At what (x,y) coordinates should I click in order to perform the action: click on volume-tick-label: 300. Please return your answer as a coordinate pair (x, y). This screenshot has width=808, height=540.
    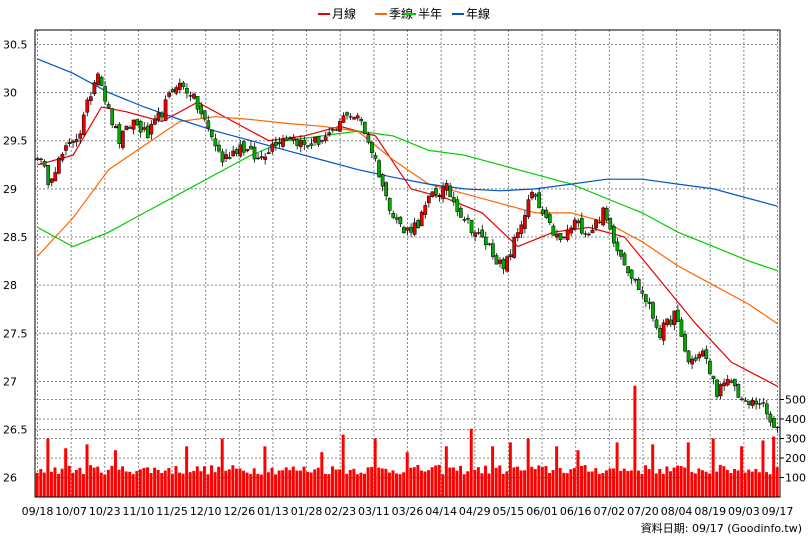
    Looking at the image, I should click on (795, 439).